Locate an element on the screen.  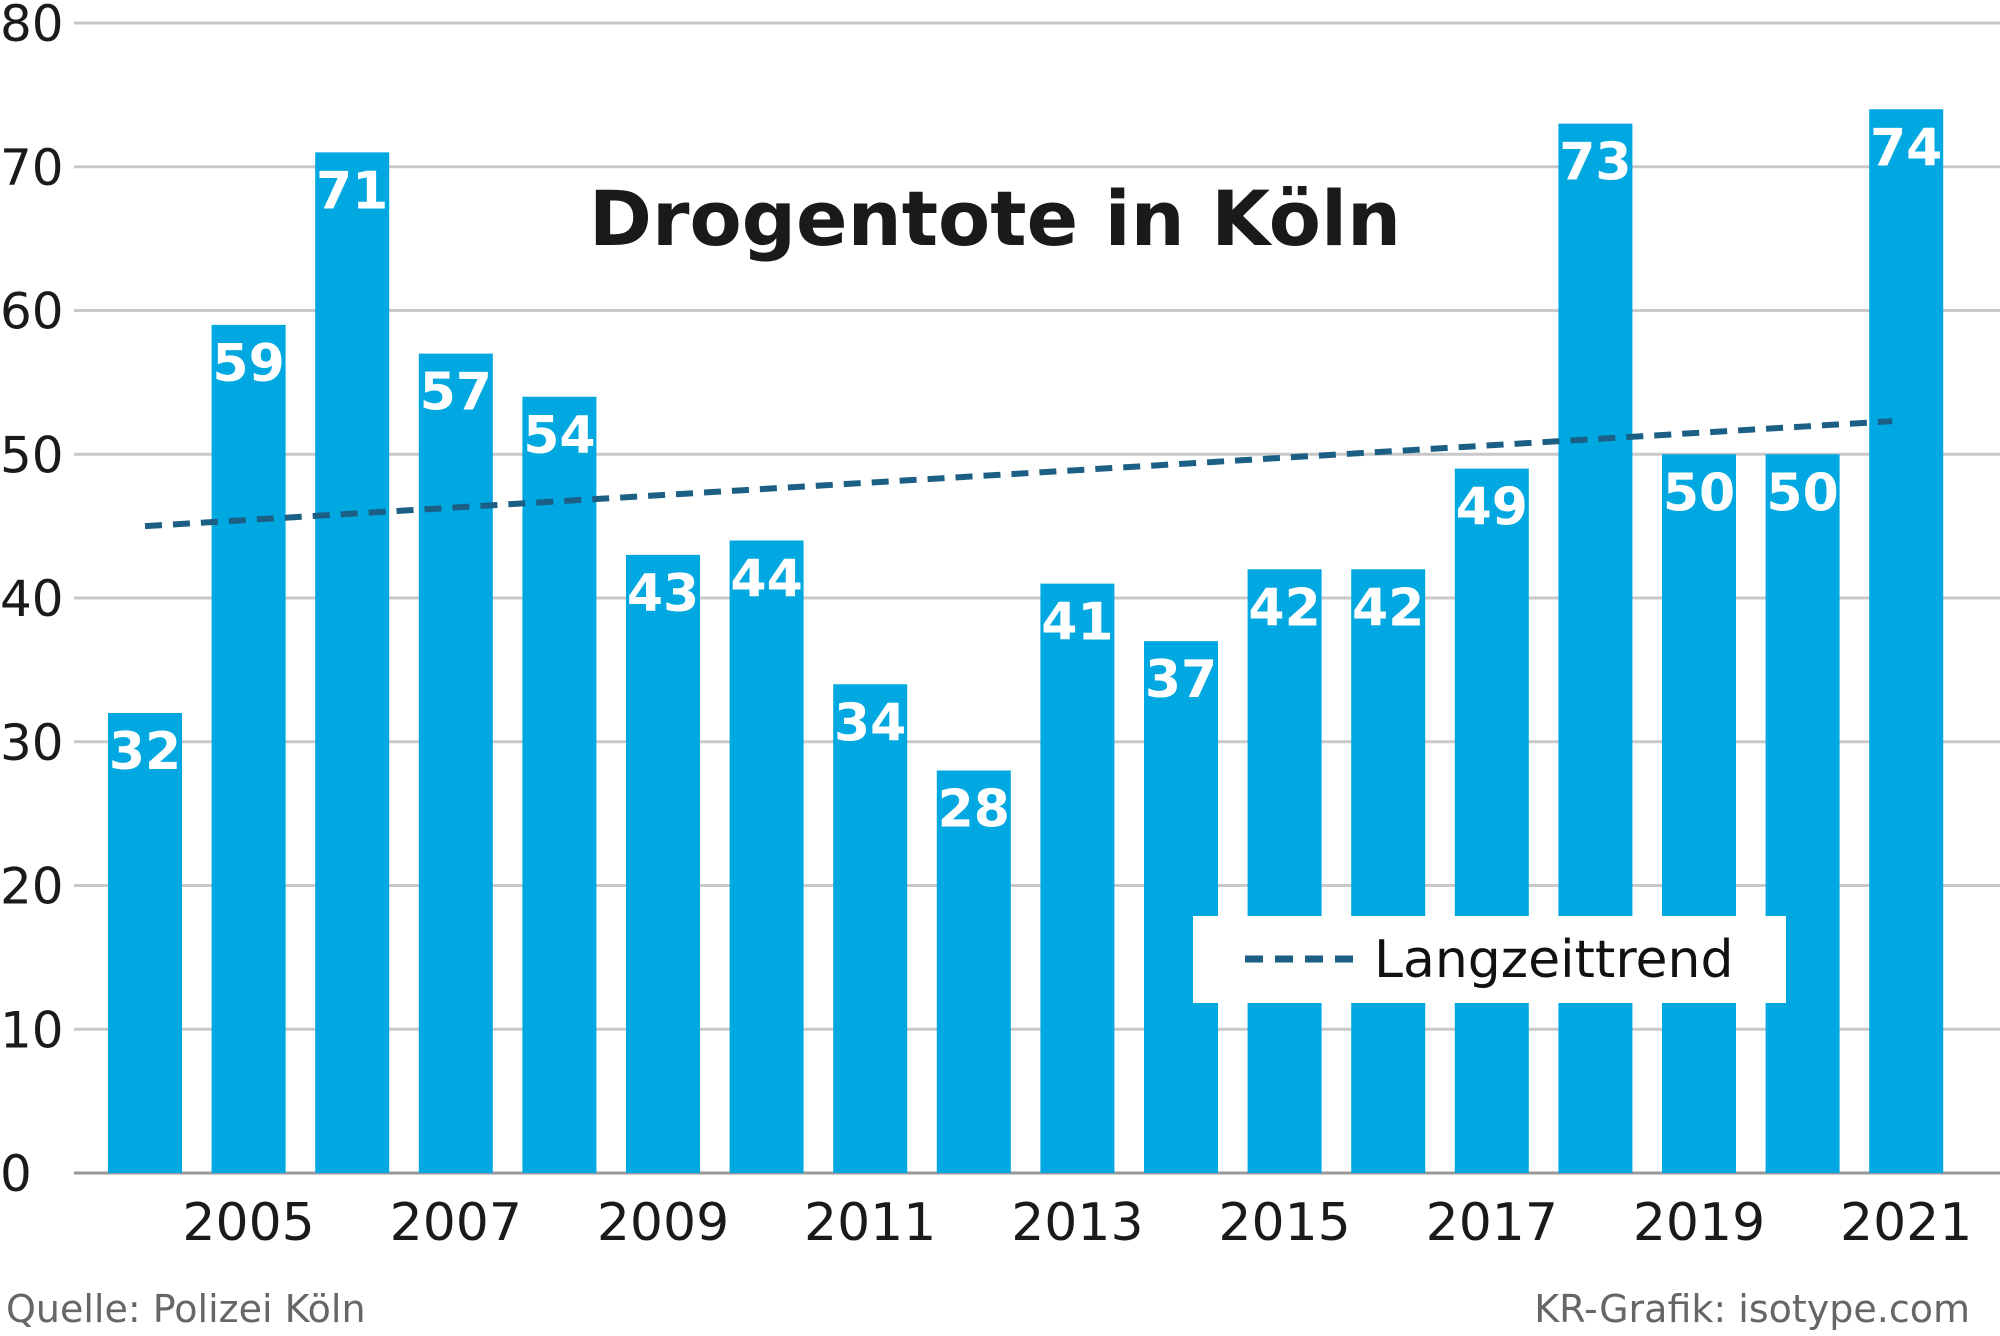
x-tick-label: 2007 is located at coordinates (456, 1223).